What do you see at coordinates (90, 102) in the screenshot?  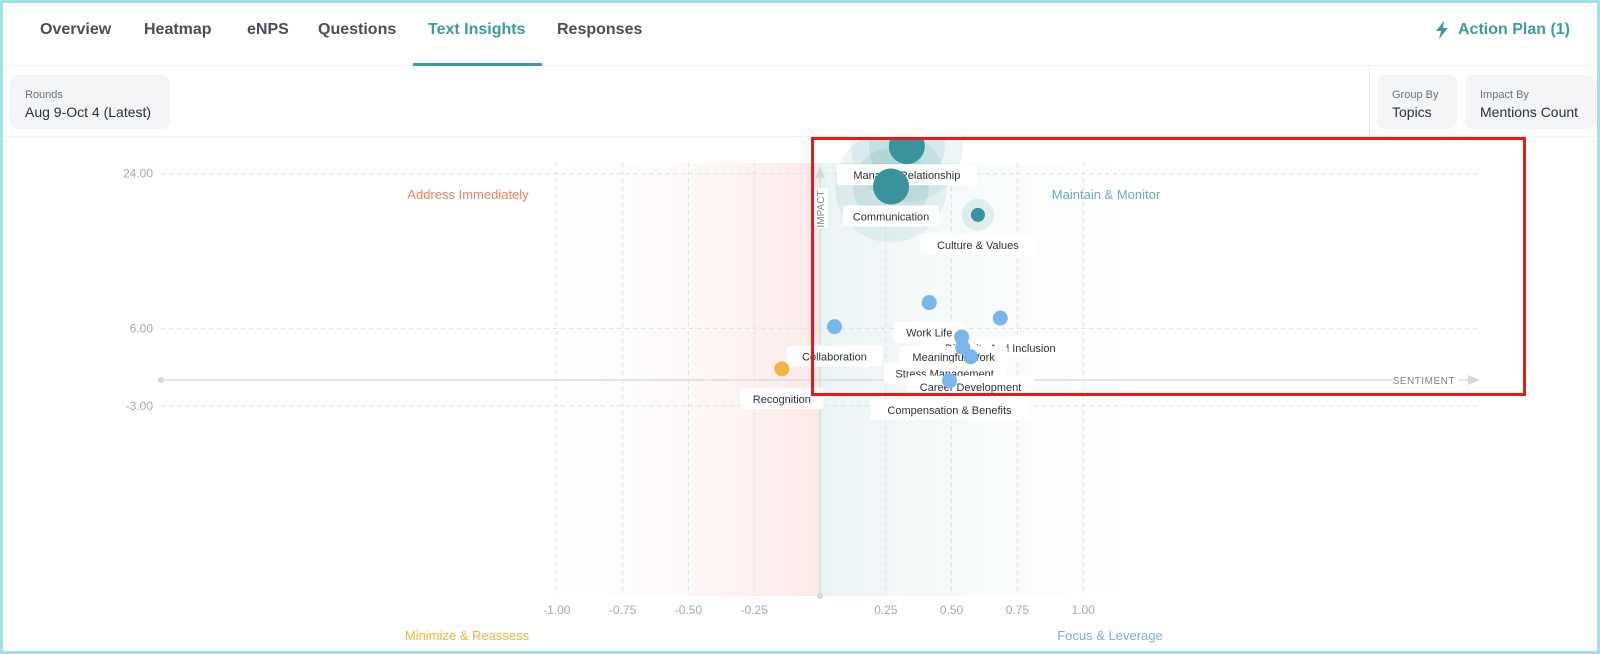 I see `rounds-filter: Rounds Aug 9-Oct 4 (Latest)` at bounding box center [90, 102].